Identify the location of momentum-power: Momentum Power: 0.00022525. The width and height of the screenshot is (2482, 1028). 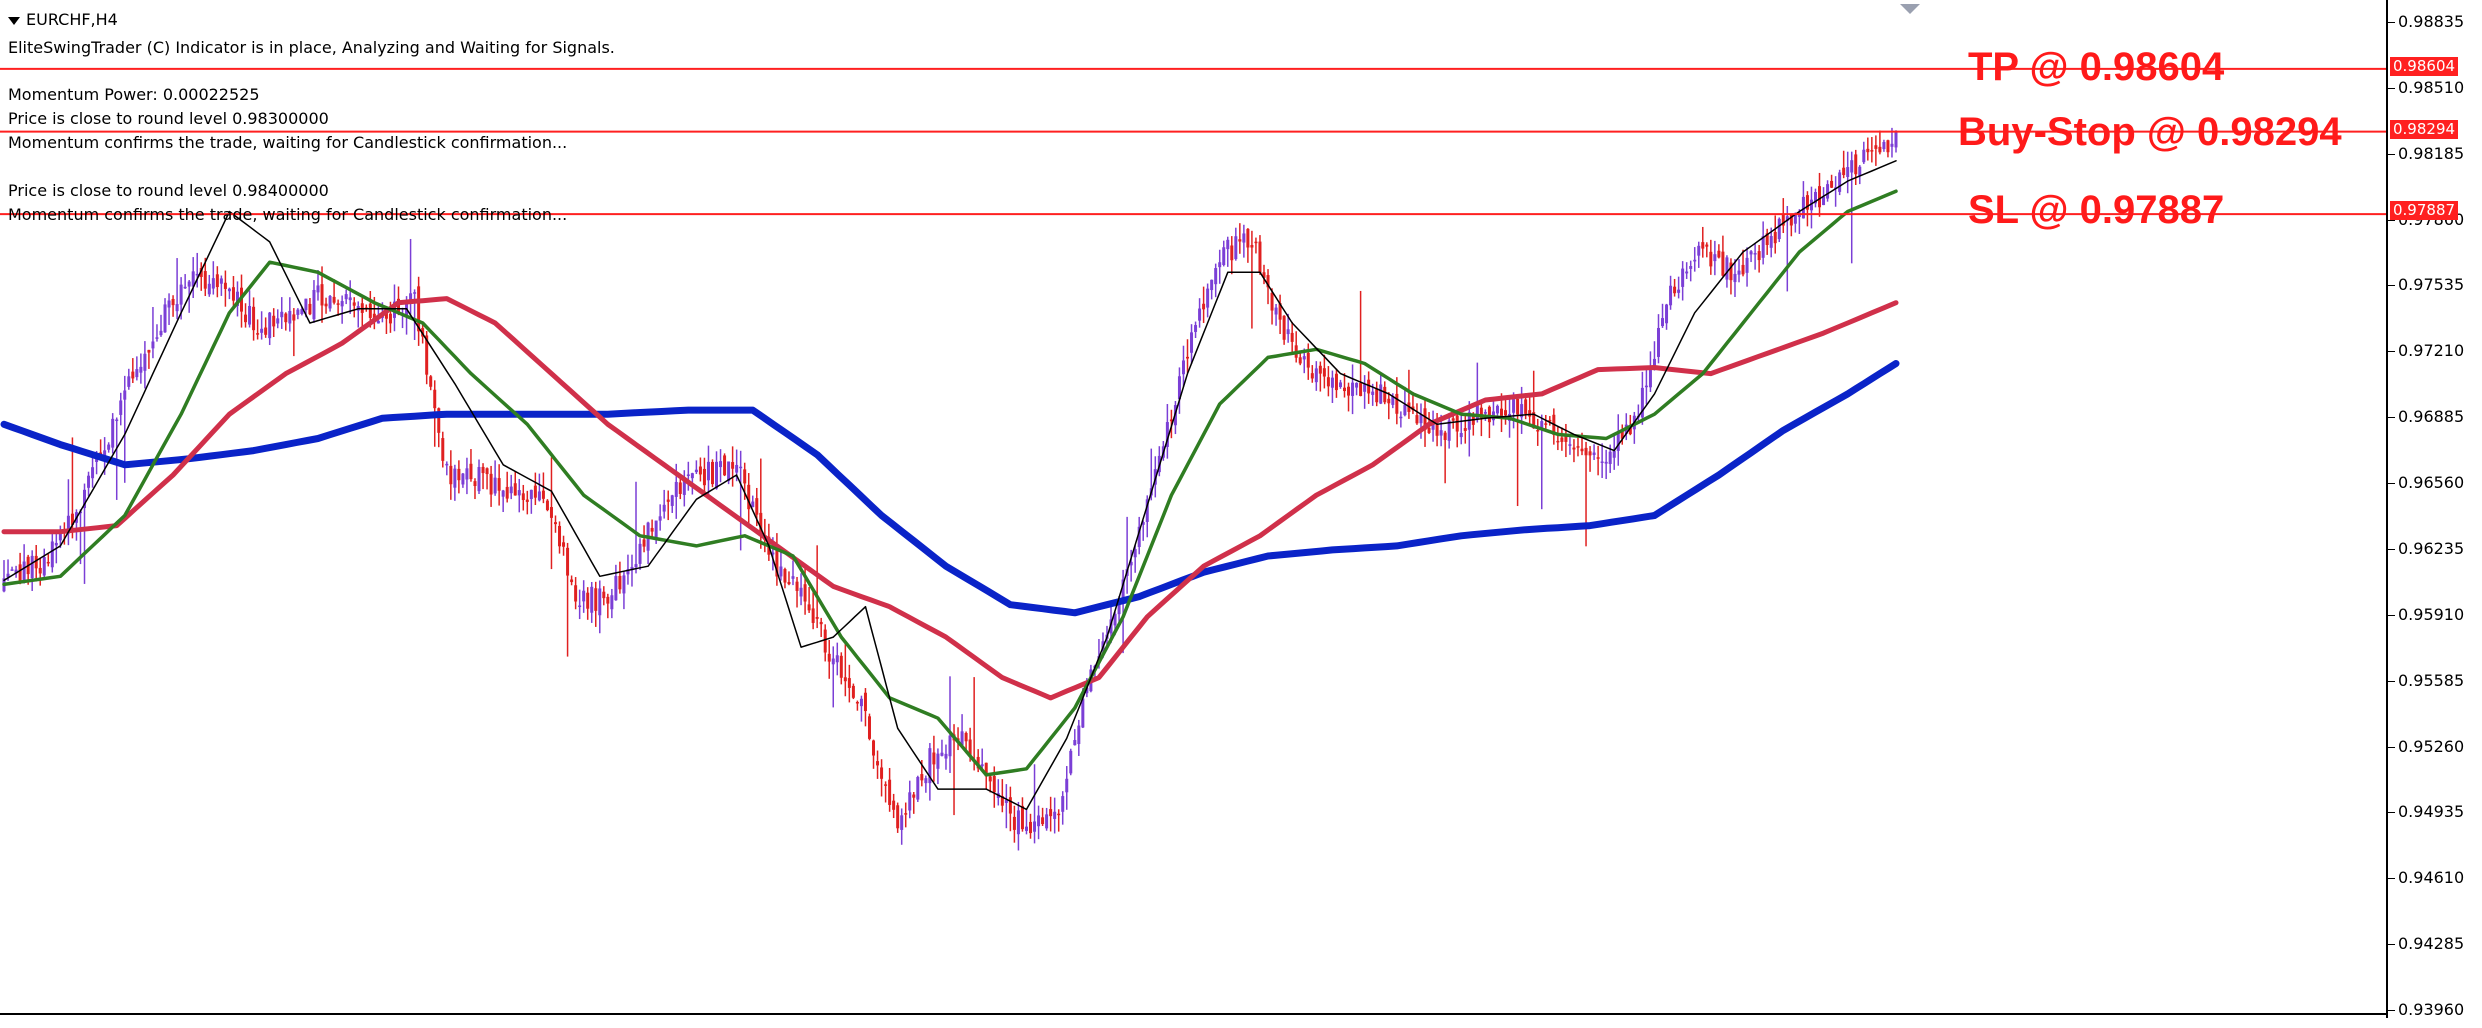
(134, 94).